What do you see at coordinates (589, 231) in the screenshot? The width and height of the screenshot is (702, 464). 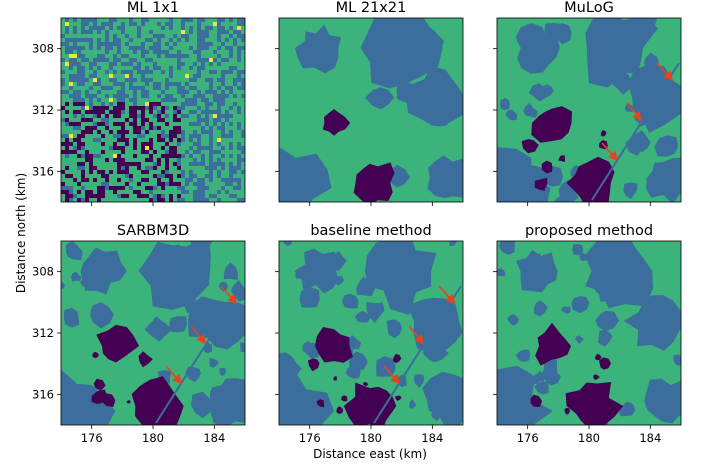 I see `panel-title: proposed method` at bounding box center [589, 231].